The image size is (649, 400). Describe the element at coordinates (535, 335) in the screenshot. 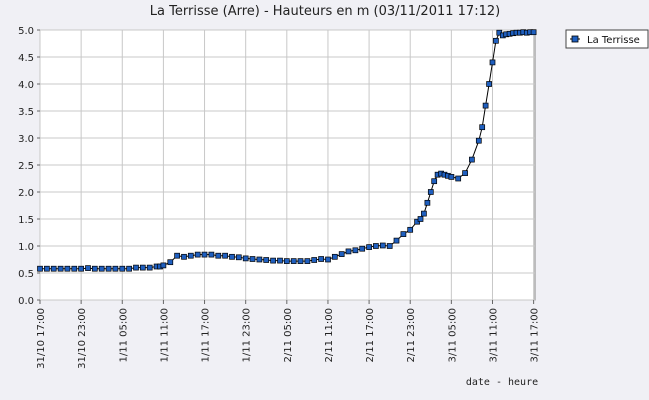

I see `x-tick-label: 3/11 17:00` at that location.